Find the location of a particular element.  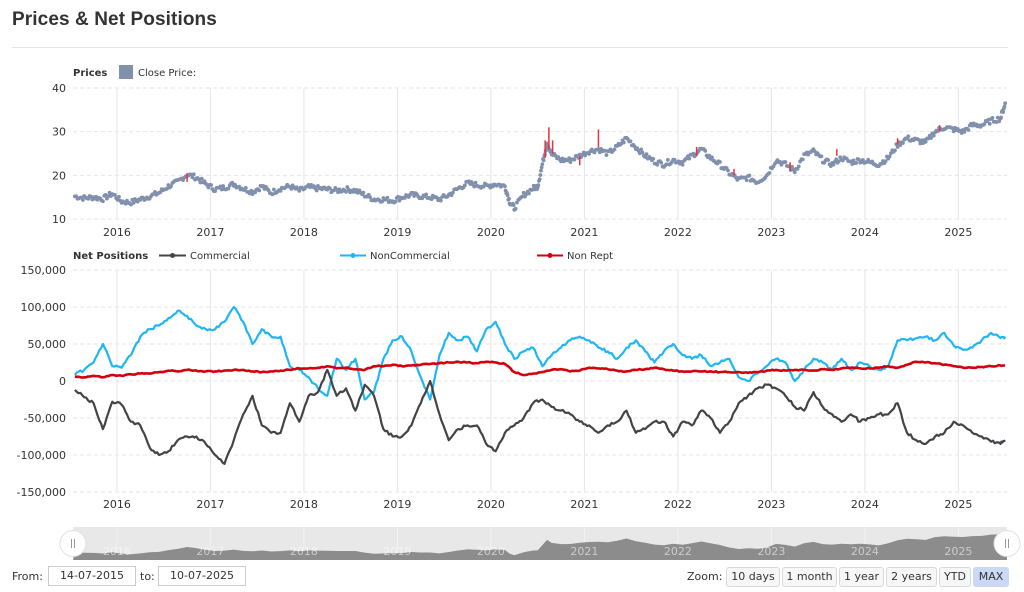

navigator-year-label: 2022 is located at coordinates (678, 551).